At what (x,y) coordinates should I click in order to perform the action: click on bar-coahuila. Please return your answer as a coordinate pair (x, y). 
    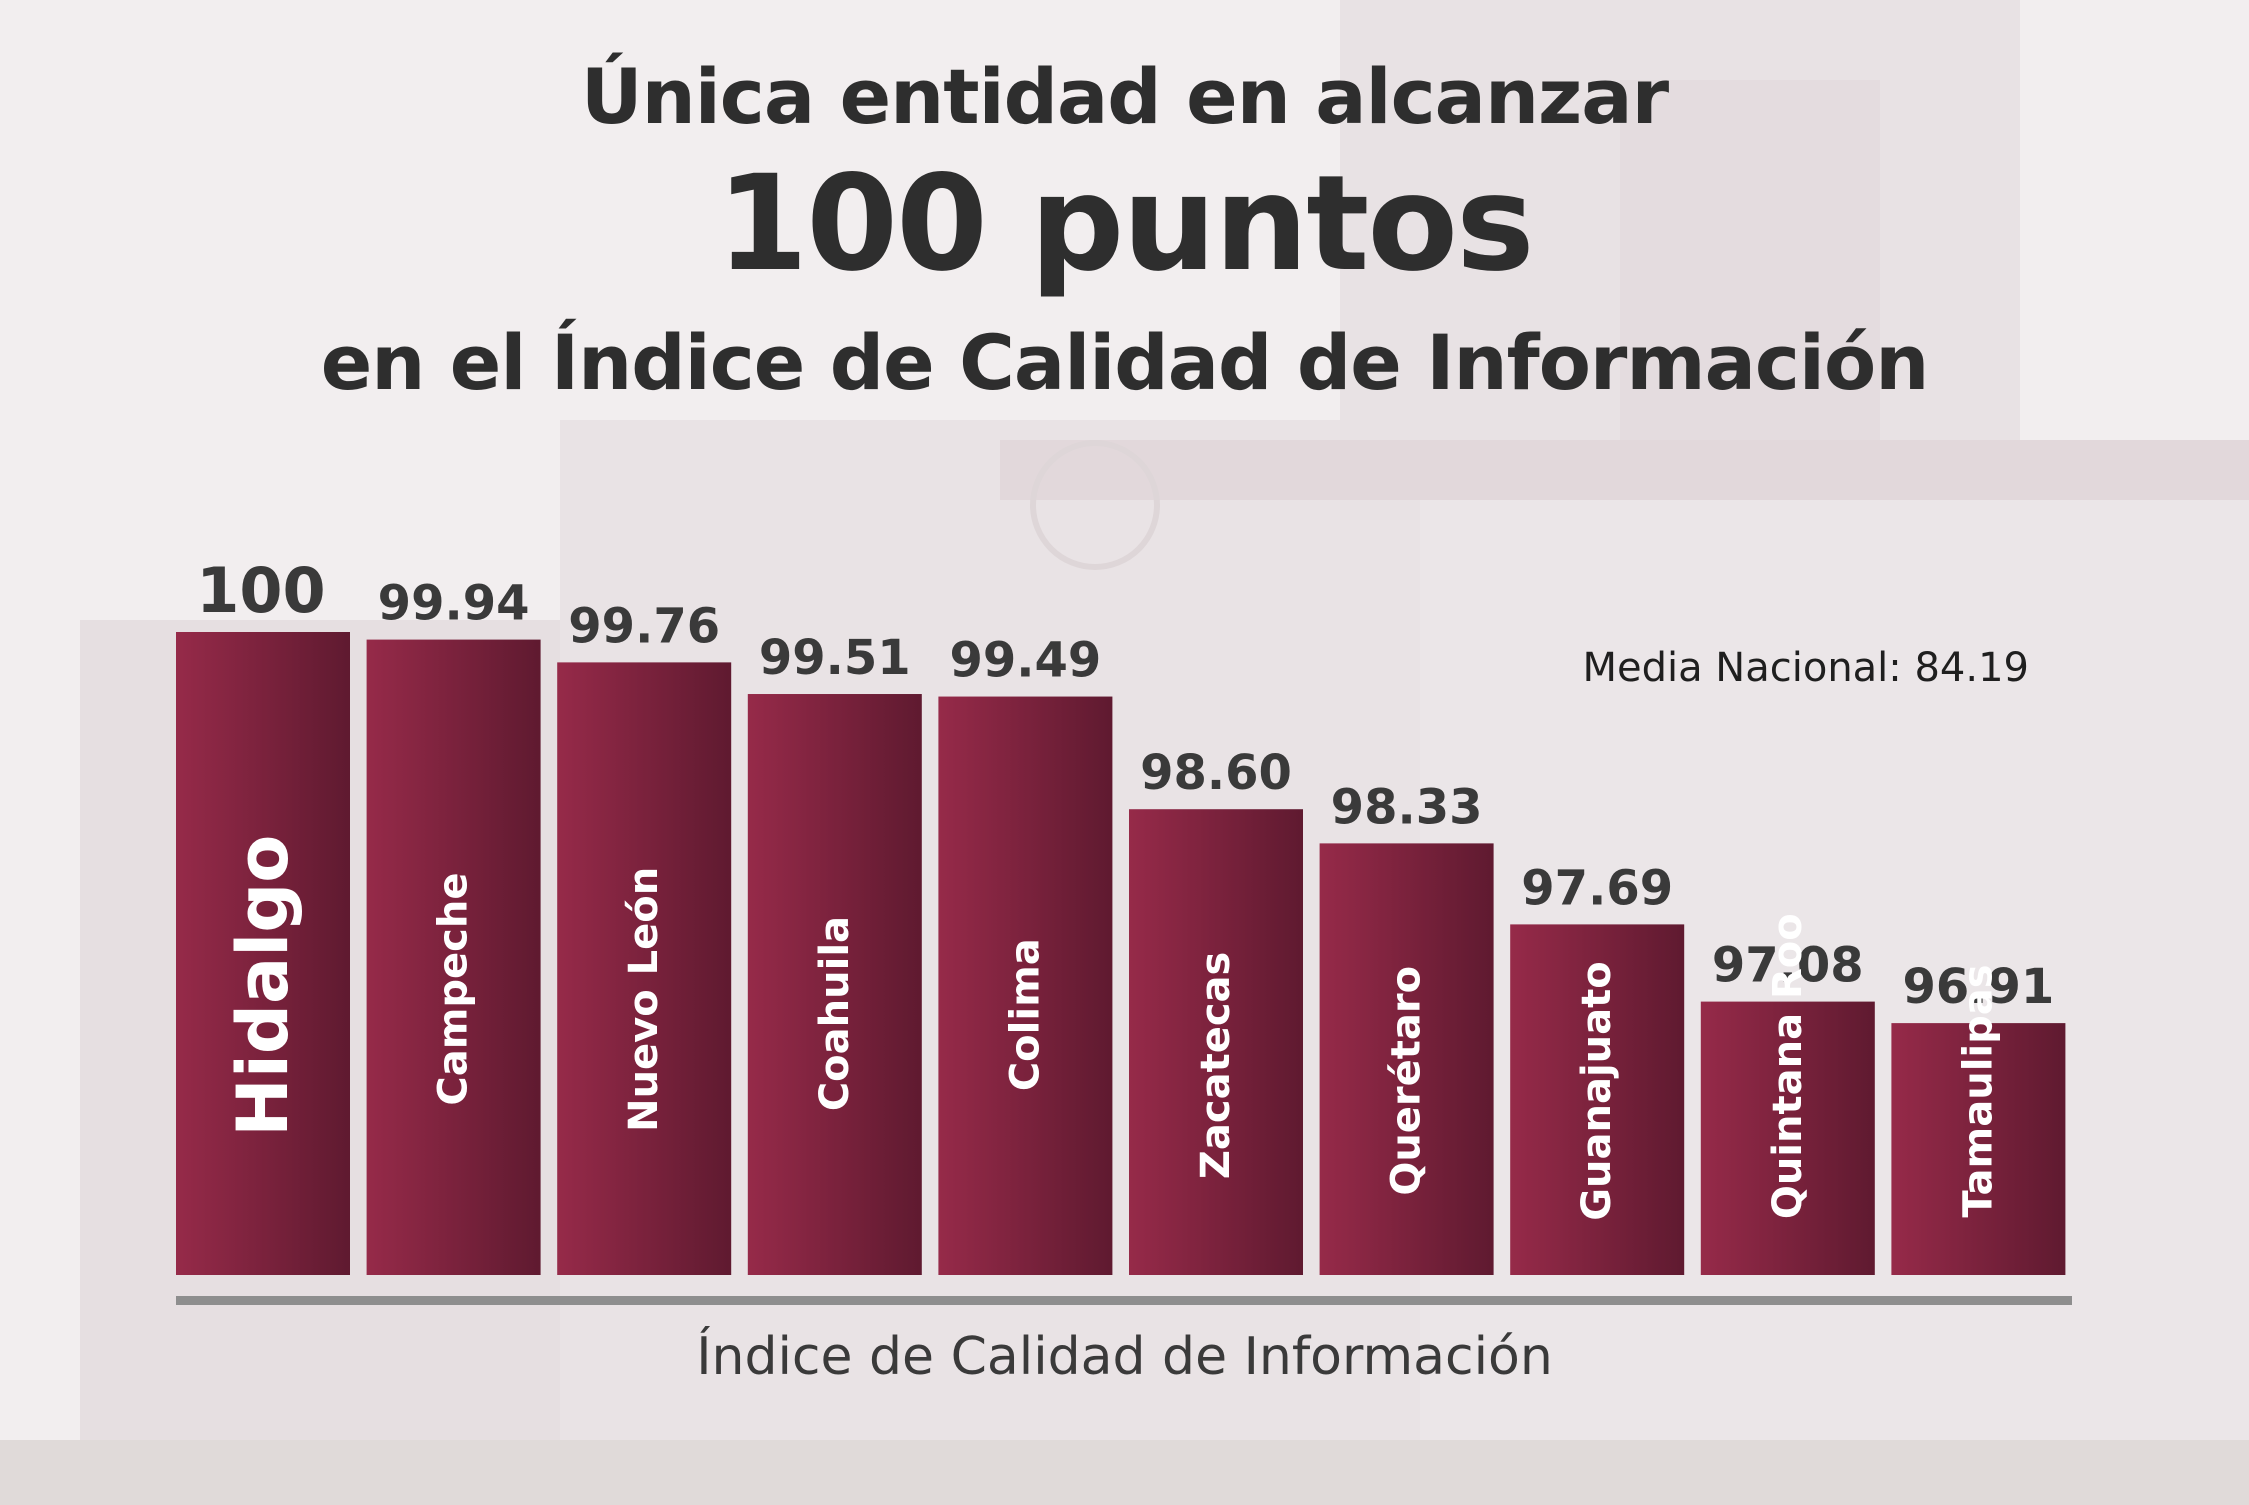
    Looking at the image, I should click on (834, 984).